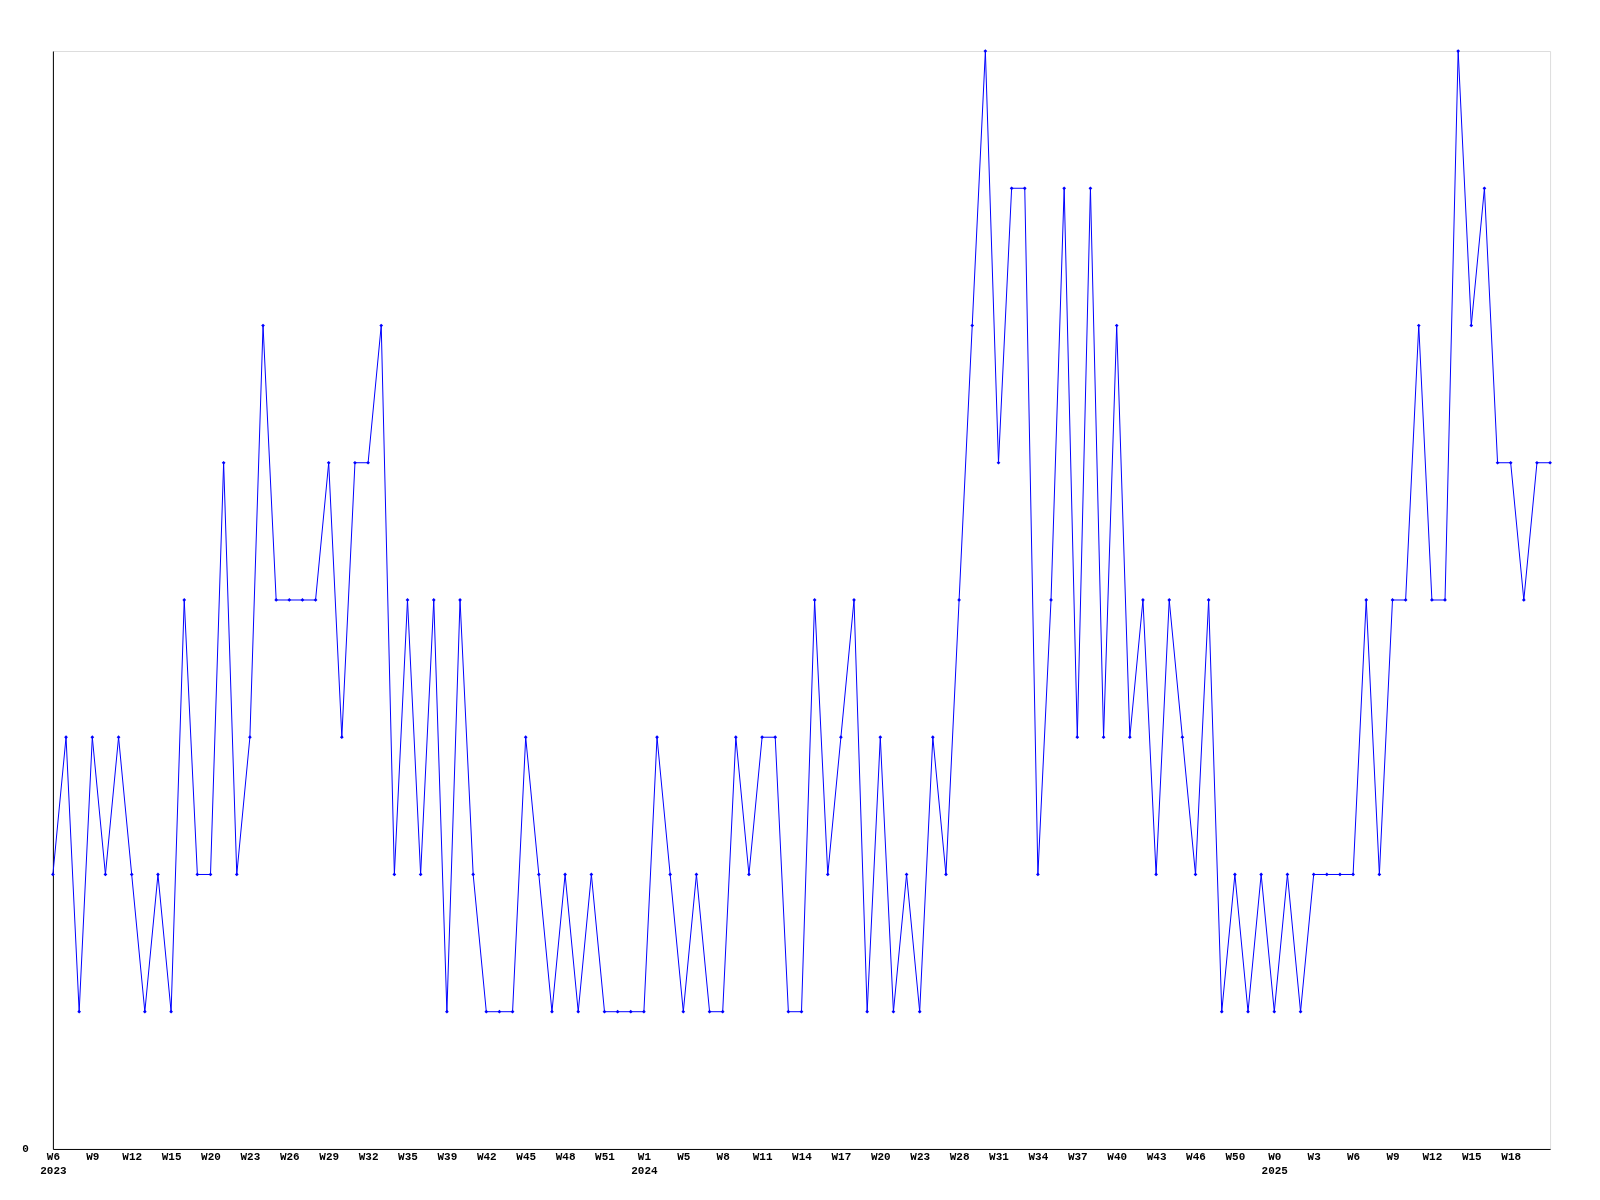 The image size is (1600, 1200). Describe the element at coordinates (605, 1157) in the screenshot. I see `x-tick-label: W51` at that location.